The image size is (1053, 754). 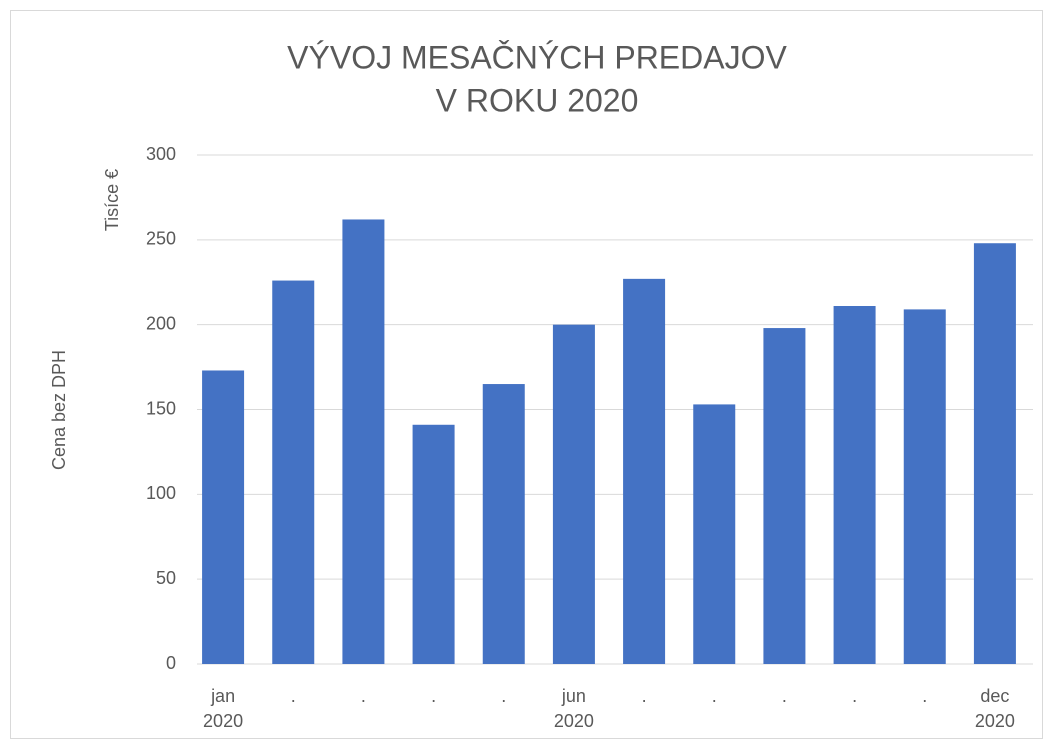 I want to click on y-tick-label: 300, so click(x=161, y=154).